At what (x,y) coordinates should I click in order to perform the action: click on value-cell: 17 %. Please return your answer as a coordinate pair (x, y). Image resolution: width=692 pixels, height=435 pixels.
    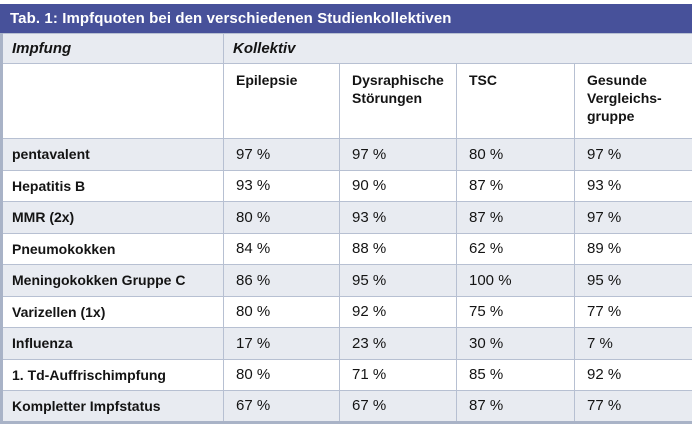
    Looking at the image, I should click on (281, 343).